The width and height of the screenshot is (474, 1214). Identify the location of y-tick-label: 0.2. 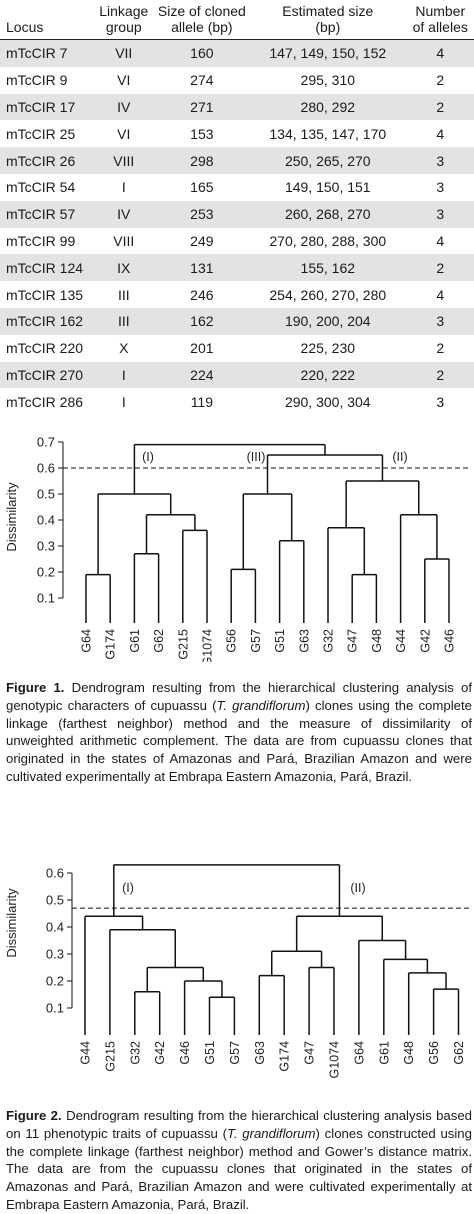
(46, 572).